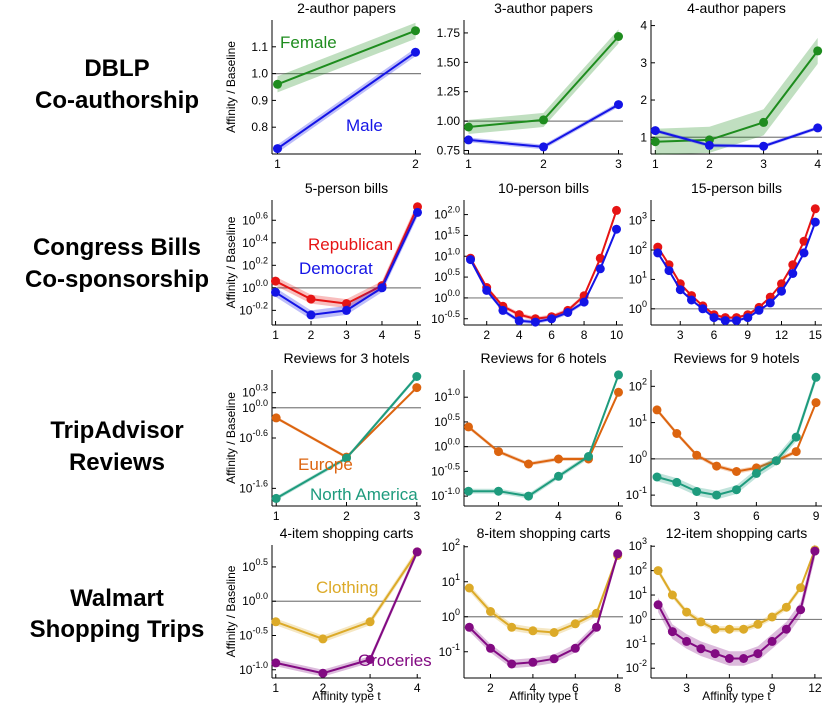 Image resolution: width=831 pixels, height=706 pixels. I want to click on y-tick-label: 10³, so click(638, 544).